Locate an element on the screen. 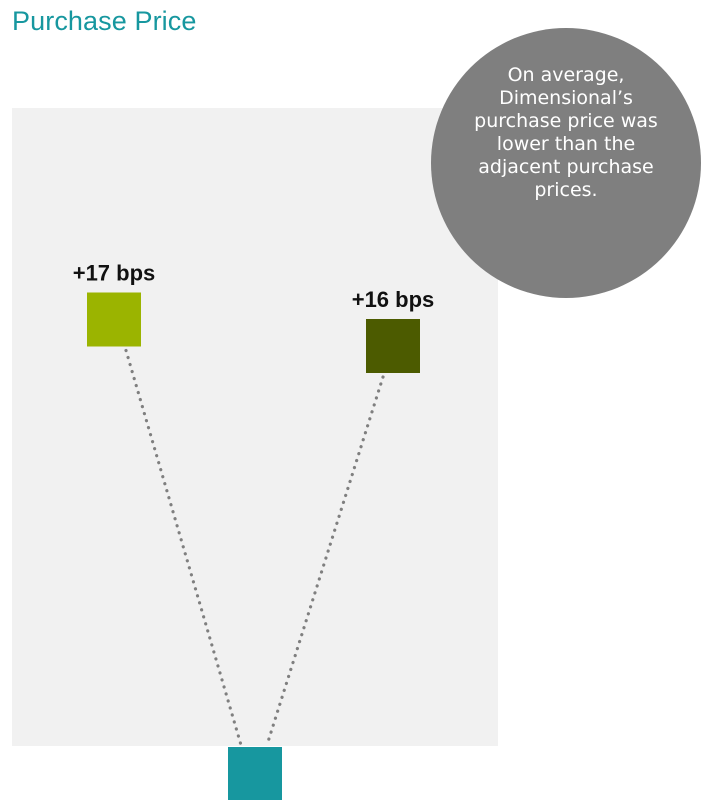 The width and height of the screenshot is (723, 800). marker-plus-16-bps is located at coordinates (393, 346).